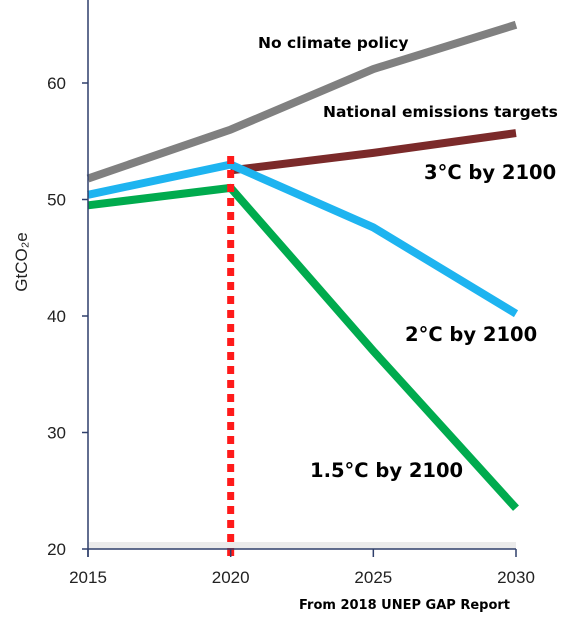  What do you see at coordinates (56, 83) in the screenshot?
I see `y-tick-label: 60` at bounding box center [56, 83].